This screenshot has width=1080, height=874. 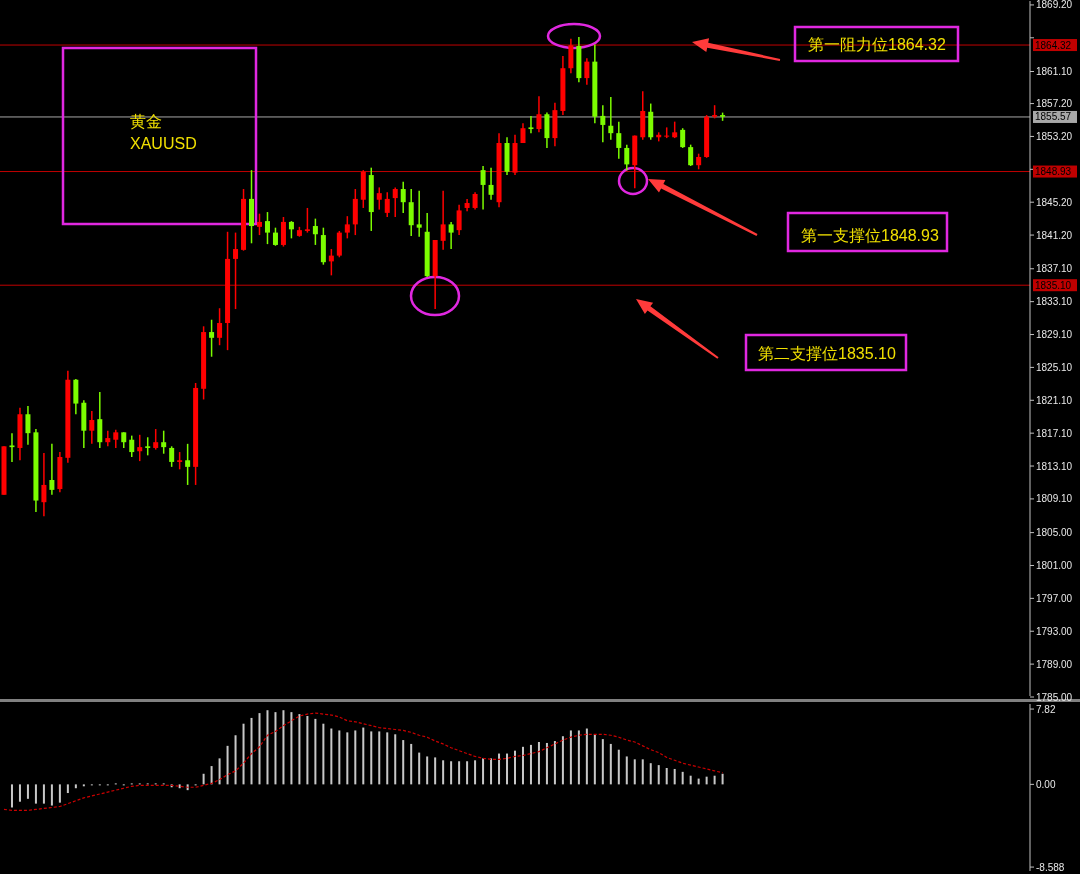 What do you see at coordinates (1054, 104) in the screenshot?
I see `y-tick-label: 1857.20` at bounding box center [1054, 104].